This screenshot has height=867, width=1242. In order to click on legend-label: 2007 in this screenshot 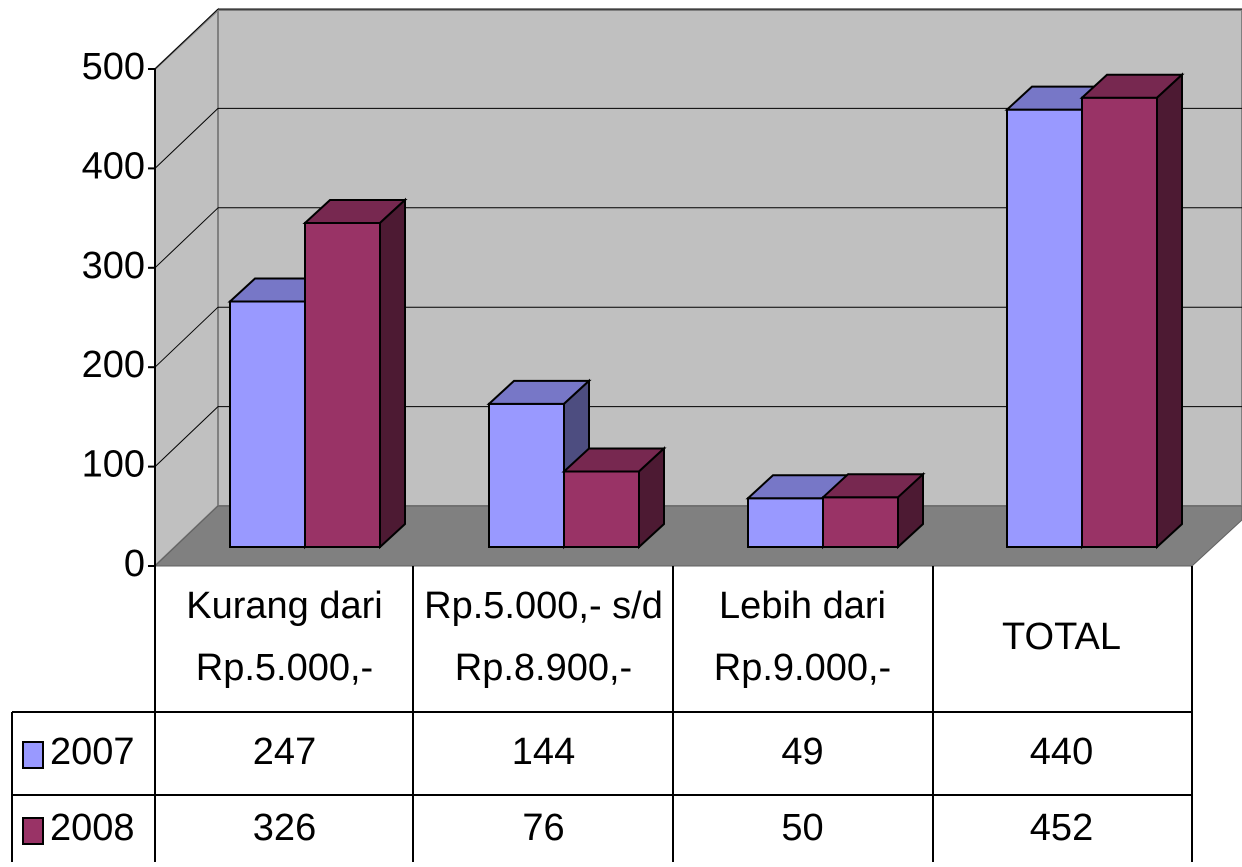, I will do `click(92, 752)`.